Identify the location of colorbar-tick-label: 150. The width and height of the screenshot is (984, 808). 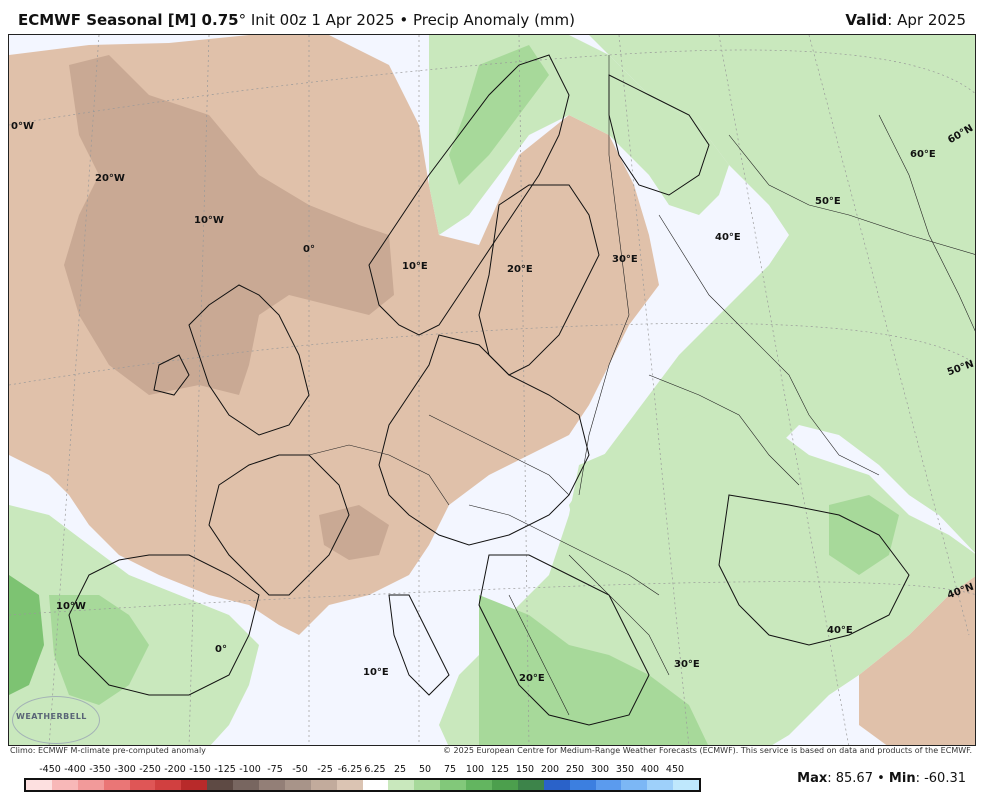
(525, 769).